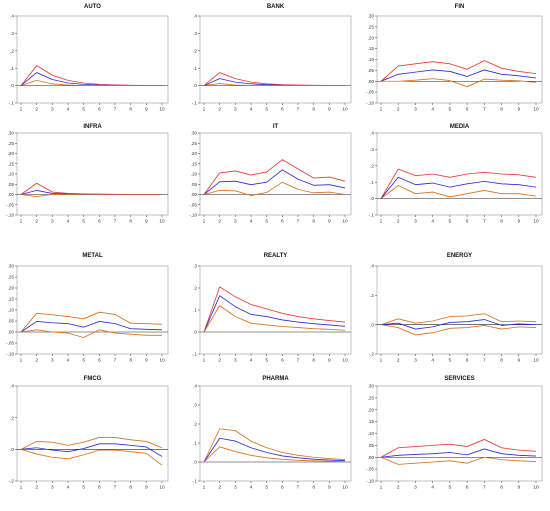  What do you see at coordinates (10, 215) in the screenshot?
I see `y-tick-label: -.10` at bounding box center [10, 215].